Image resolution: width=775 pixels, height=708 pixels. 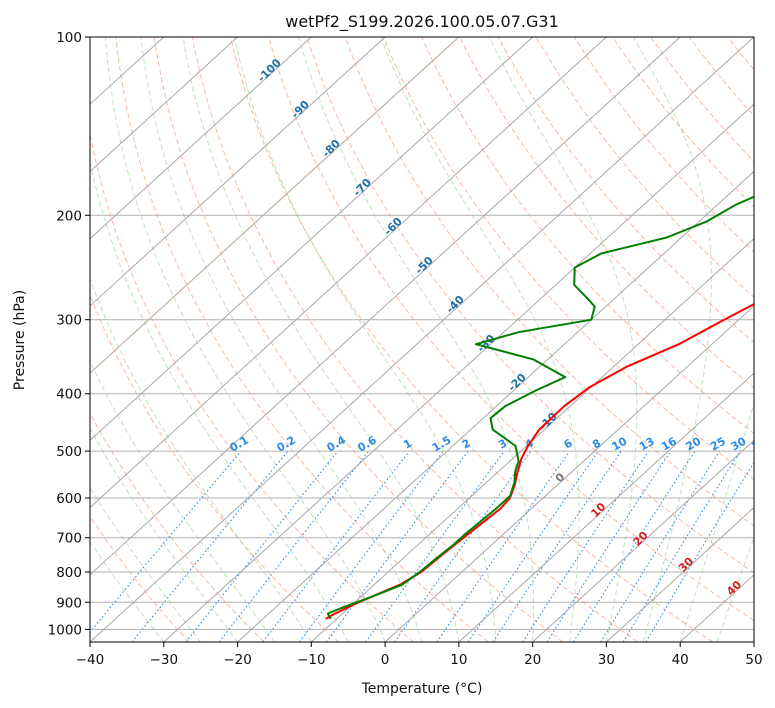 I want to click on x-tick-label: −40, so click(x=90, y=660).